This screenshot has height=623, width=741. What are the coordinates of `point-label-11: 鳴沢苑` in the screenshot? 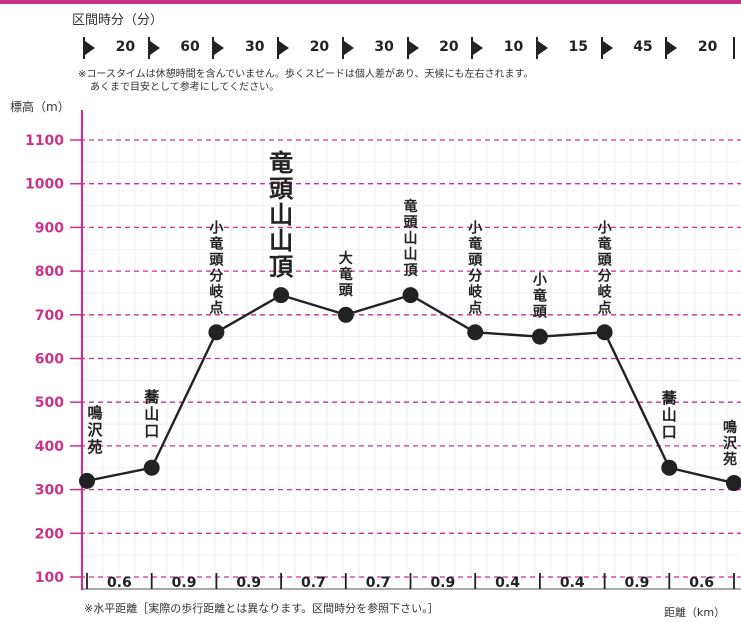 It's located at (730, 443).